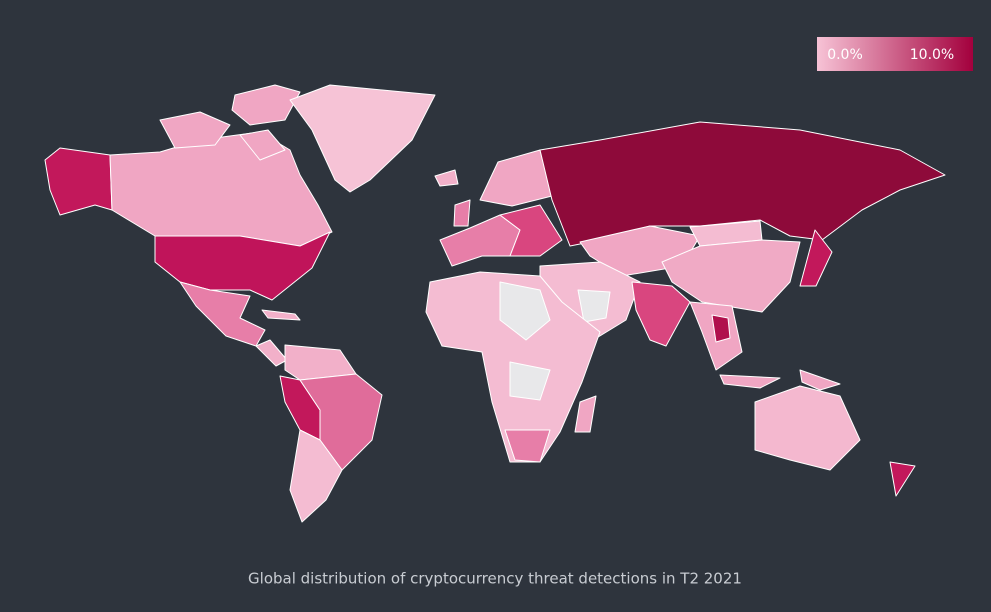 The width and height of the screenshot is (991, 612). What do you see at coordinates (446, 178) in the screenshot?
I see `iceland` at bounding box center [446, 178].